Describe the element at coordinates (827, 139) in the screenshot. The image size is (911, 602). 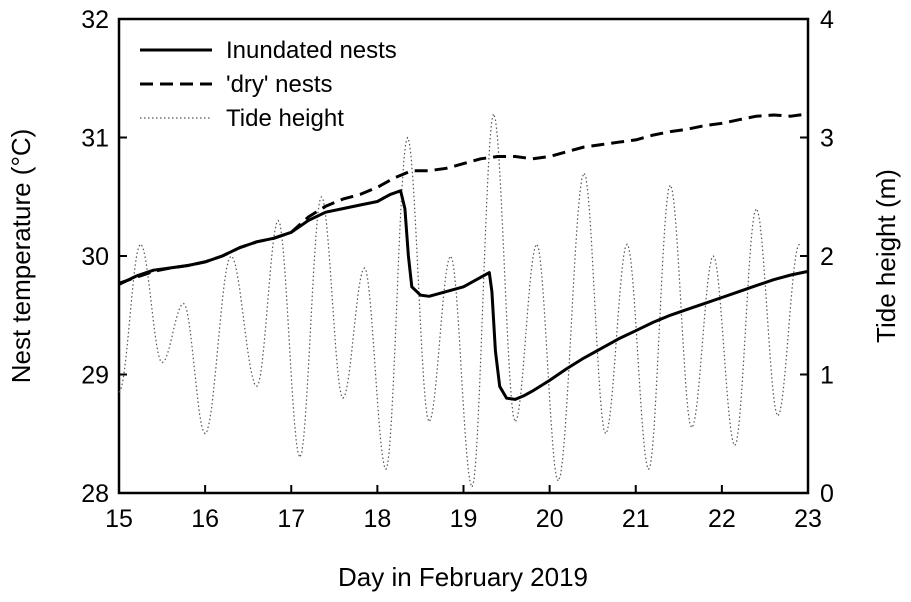
I see `y2-tick-label: 3` at that location.